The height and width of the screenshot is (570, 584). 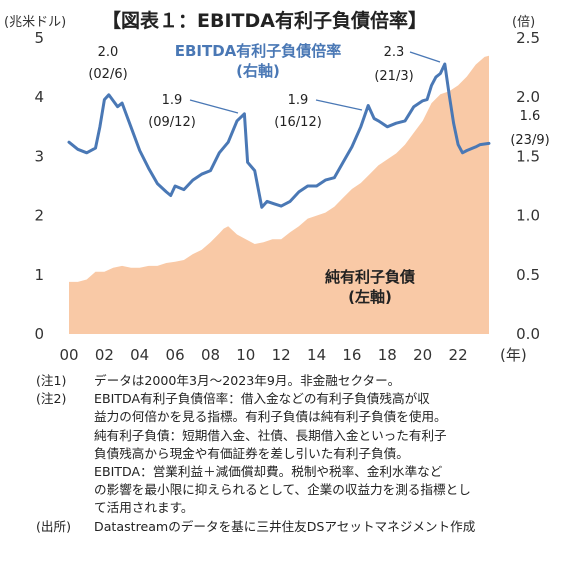 What do you see at coordinates (263, 355) in the screenshot?
I see `x-axis-ticks: 00 02 04 06 08 10 12 14 16 18 20 22` at bounding box center [263, 355].